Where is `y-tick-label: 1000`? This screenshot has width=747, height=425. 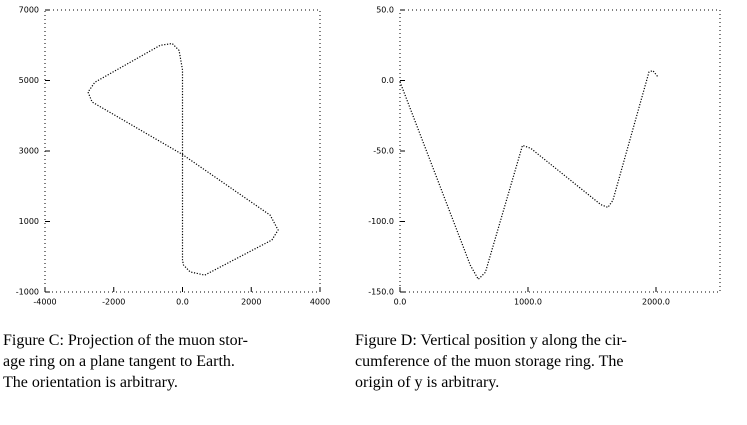 y-tick-label: 1000 is located at coordinates (29, 221).